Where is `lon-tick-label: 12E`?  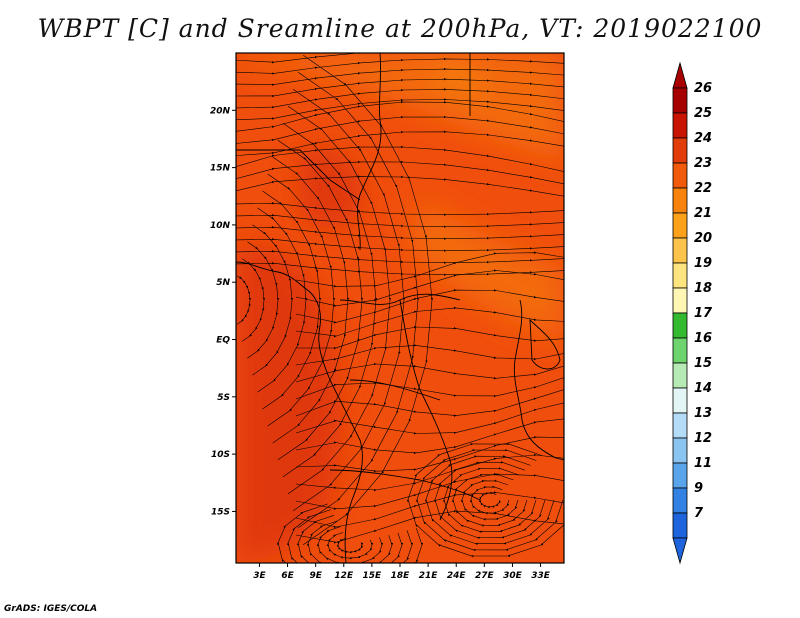 lon-tick-label: 12E is located at coordinates (344, 576).